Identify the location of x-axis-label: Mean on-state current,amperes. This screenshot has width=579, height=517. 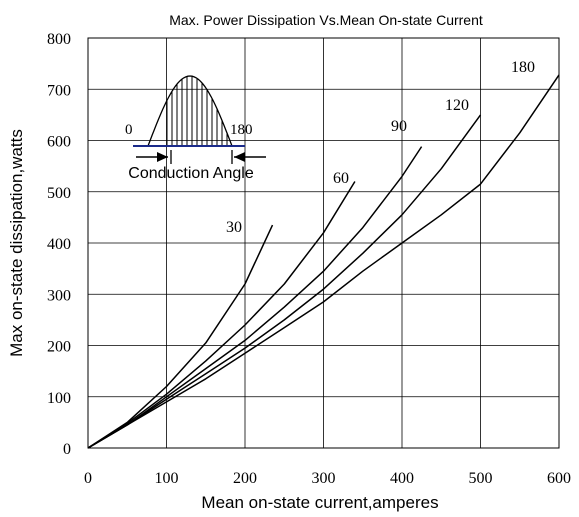
(319, 502).